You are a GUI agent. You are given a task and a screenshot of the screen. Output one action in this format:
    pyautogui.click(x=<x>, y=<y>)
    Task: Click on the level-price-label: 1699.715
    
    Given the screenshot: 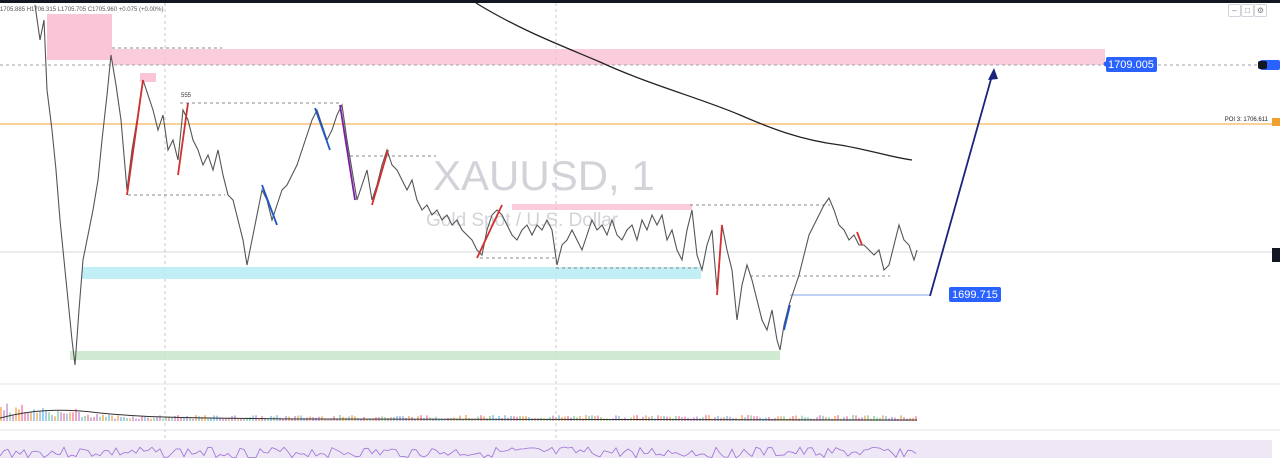 What is the action you would take?
    pyautogui.click(x=975, y=294)
    